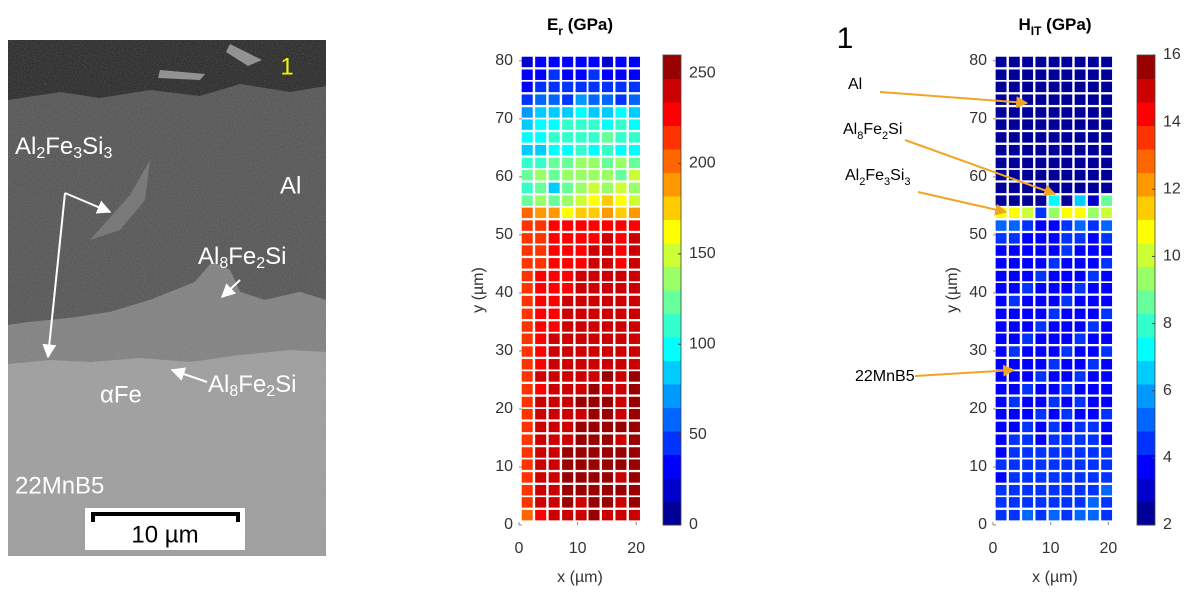 This screenshot has width=1192, height=594. Describe the element at coordinates (92, 146) in the screenshot. I see `phase-label-part: Si` at that location.